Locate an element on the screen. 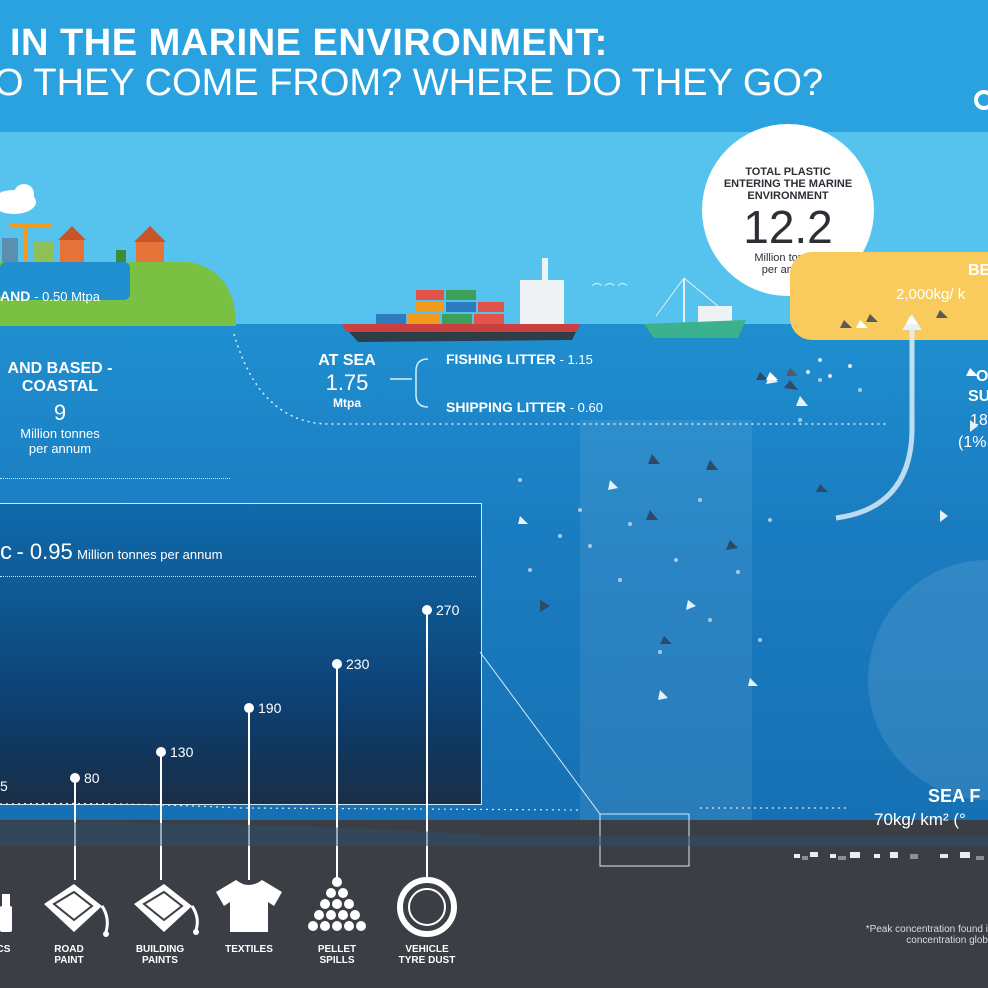  beach-value: 2,000kg/ k is located at coordinates (931, 294).